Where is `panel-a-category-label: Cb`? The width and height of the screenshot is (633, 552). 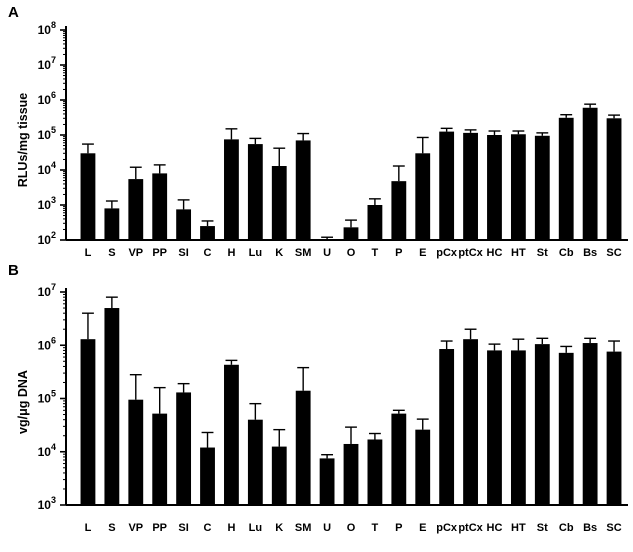
panel-a-category-label: Cb is located at coordinates (566, 253).